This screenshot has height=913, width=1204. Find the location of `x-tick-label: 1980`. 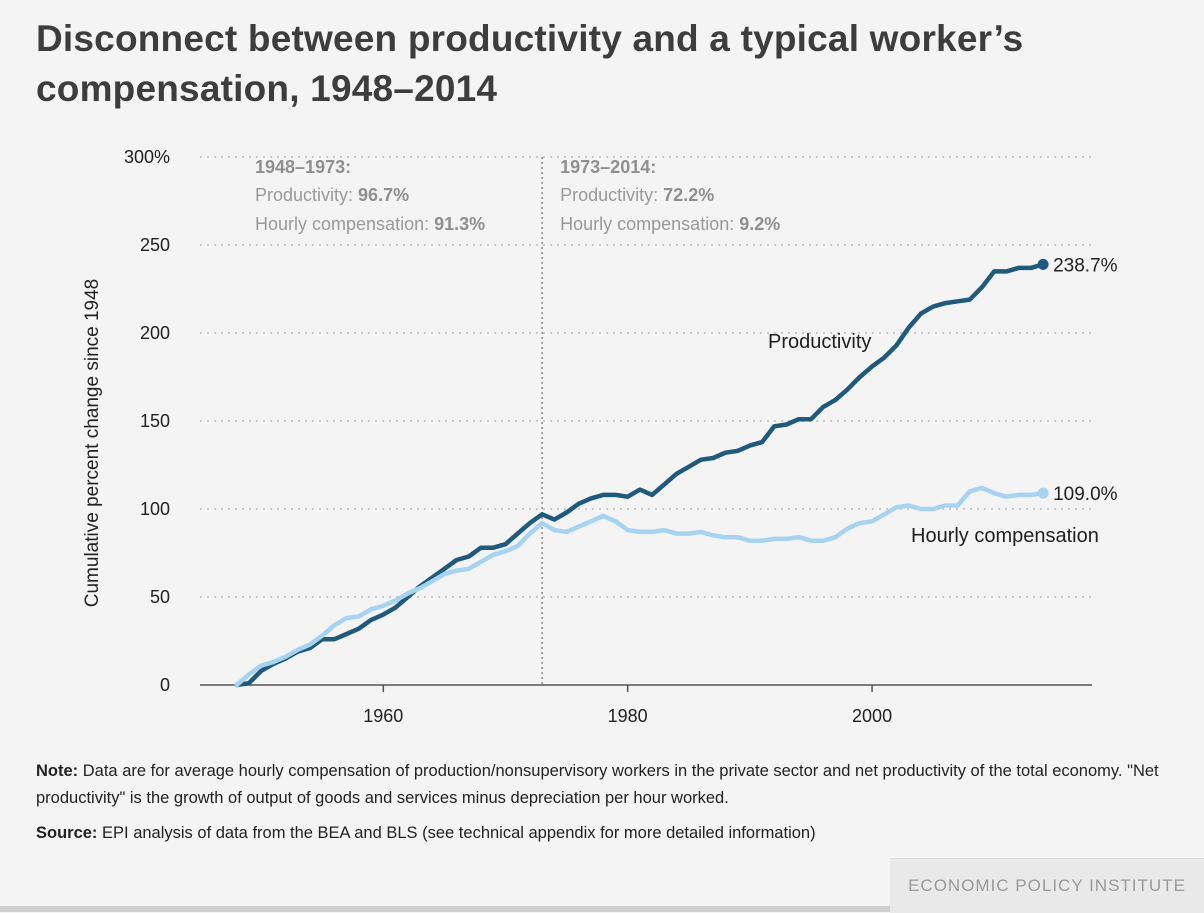

x-tick-label: 1980 is located at coordinates (628, 716).